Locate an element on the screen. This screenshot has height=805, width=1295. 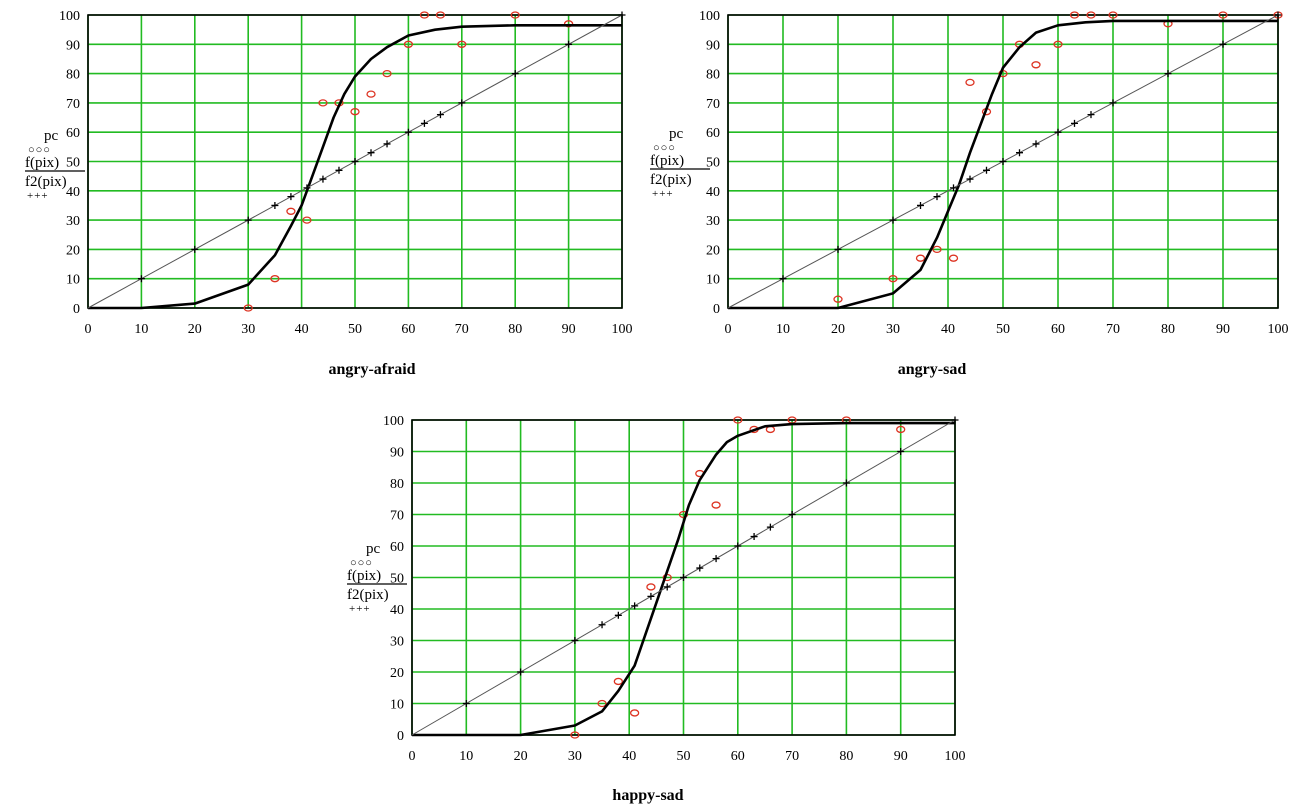
x-tick-label: 20 is located at coordinates (195, 329).